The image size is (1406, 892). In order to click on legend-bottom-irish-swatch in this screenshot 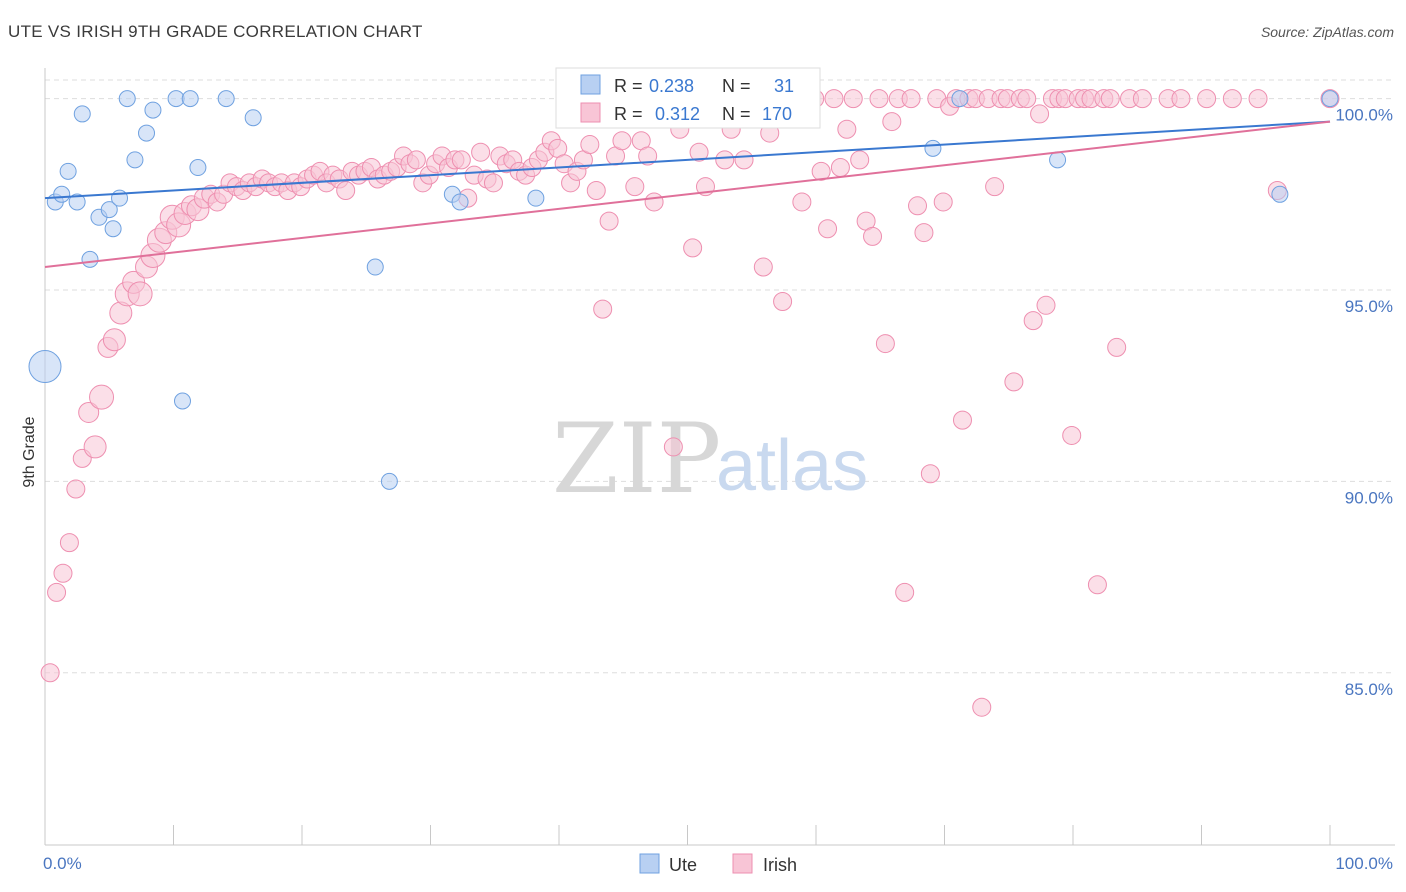, I will do `click(742, 863)`.